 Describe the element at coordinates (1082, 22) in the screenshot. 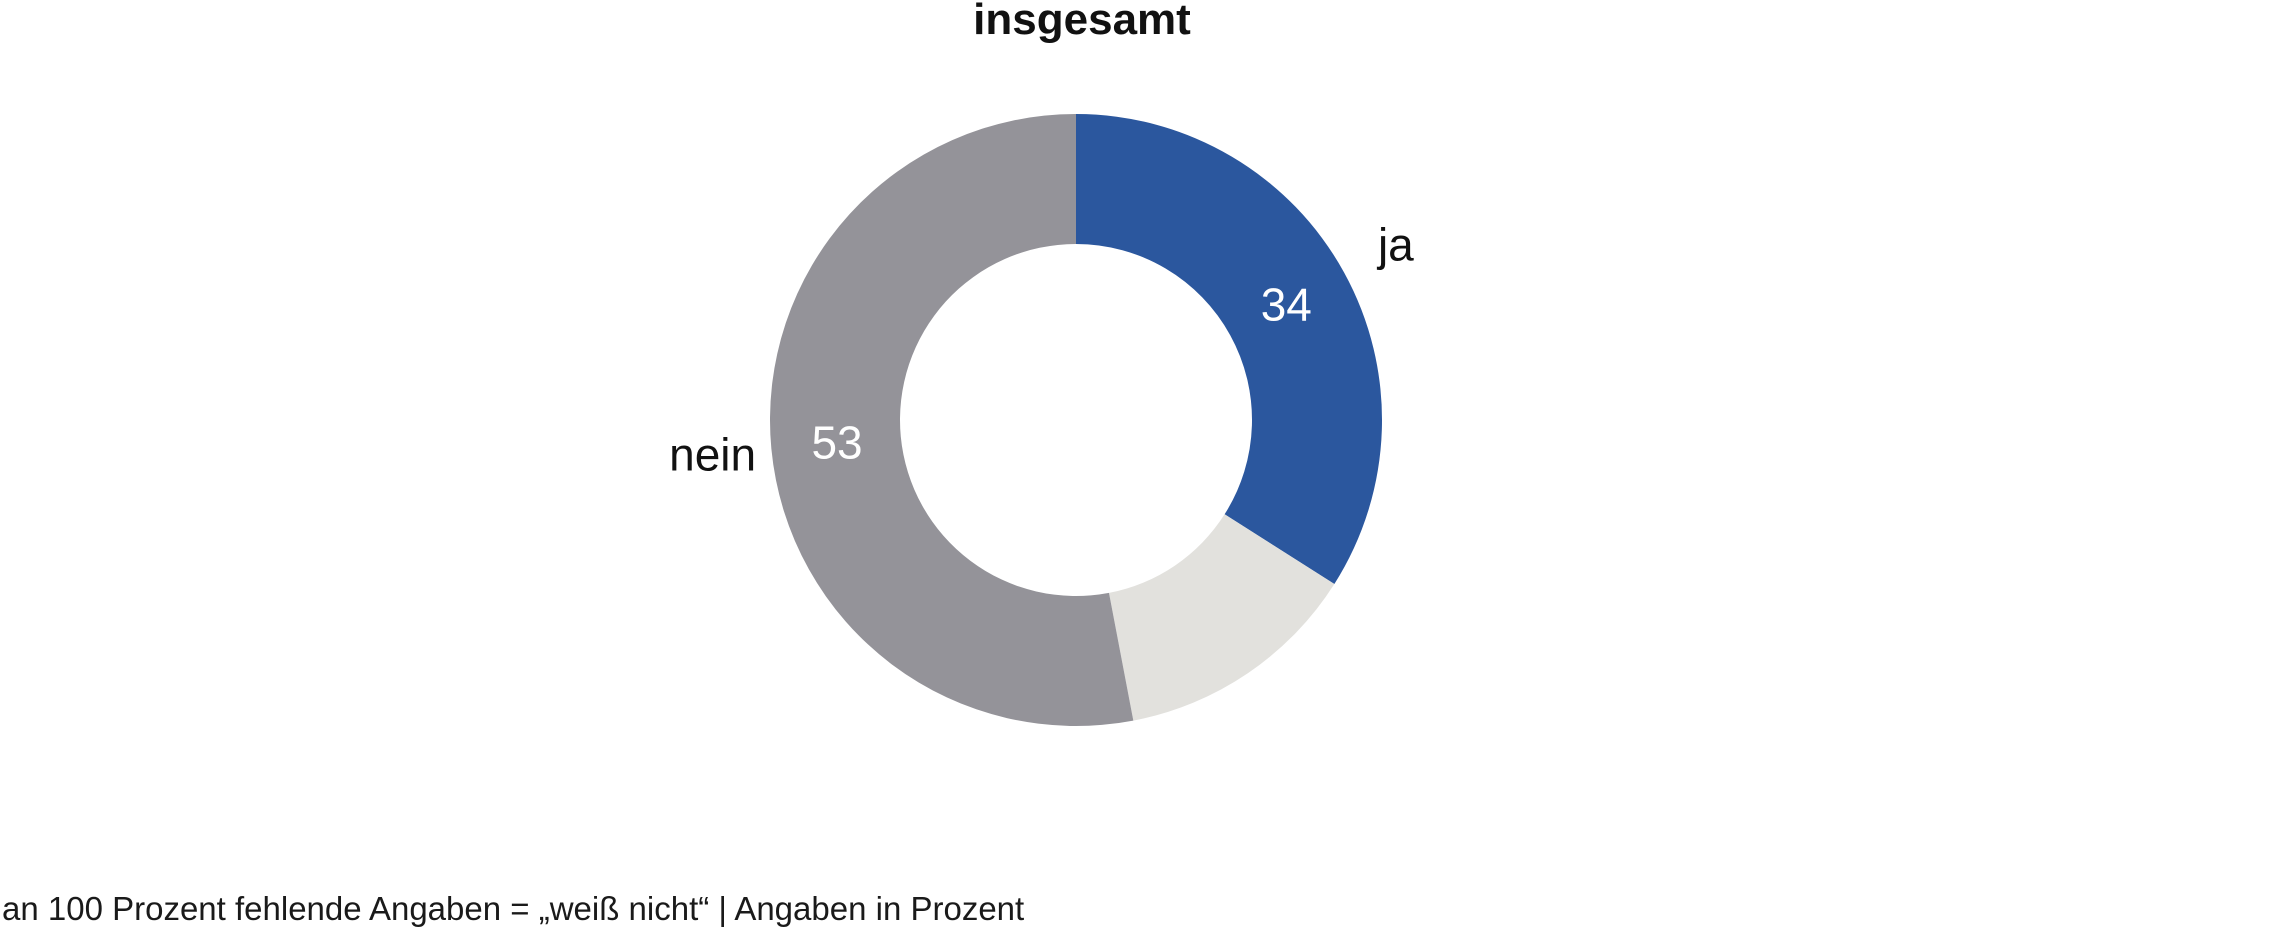

I see `chart-title: insgesamt` at that location.